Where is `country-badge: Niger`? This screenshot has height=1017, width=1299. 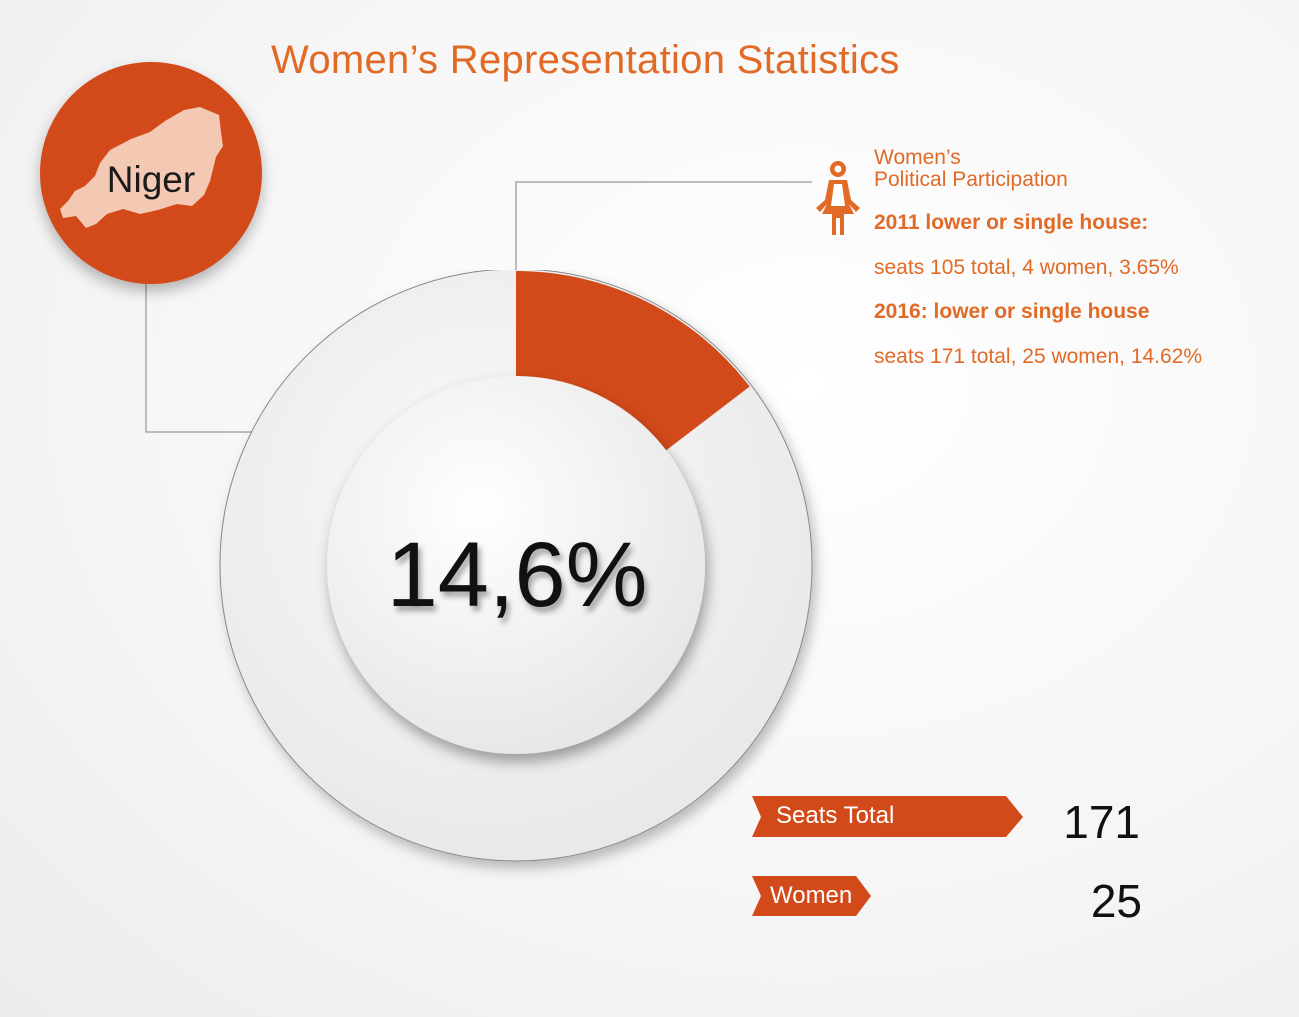
country-badge: Niger is located at coordinates (151, 173).